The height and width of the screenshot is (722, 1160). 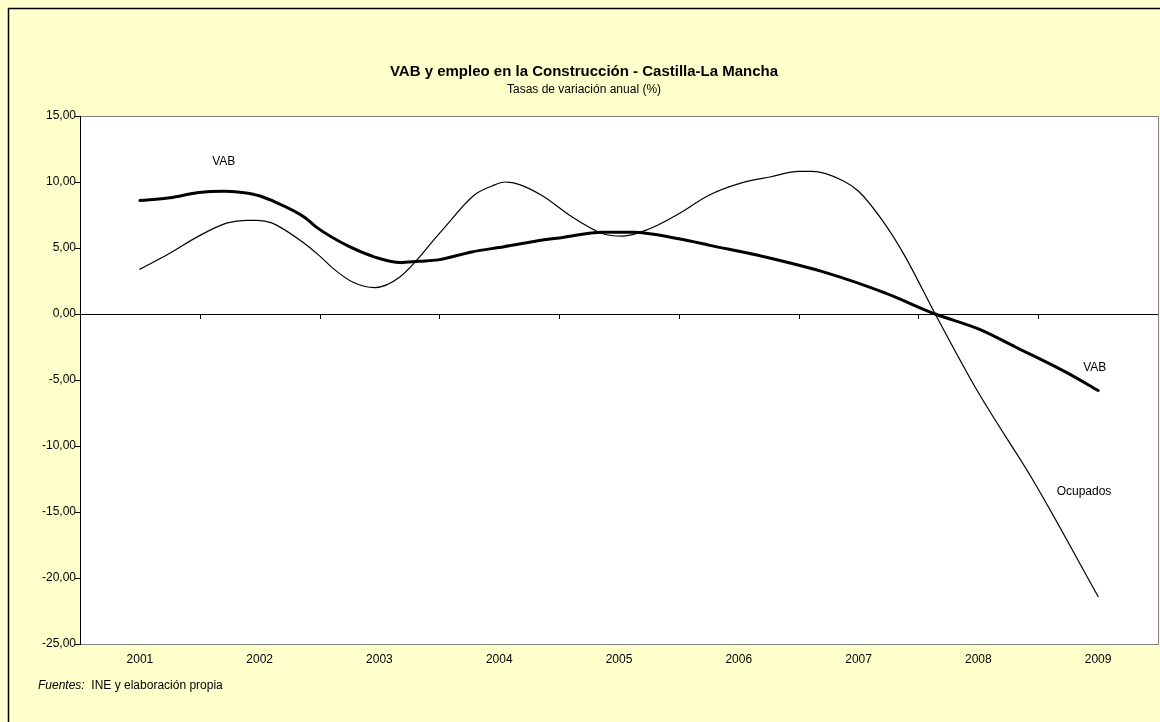 What do you see at coordinates (978, 658) in the screenshot?
I see `x-tick-label: 2008` at bounding box center [978, 658].